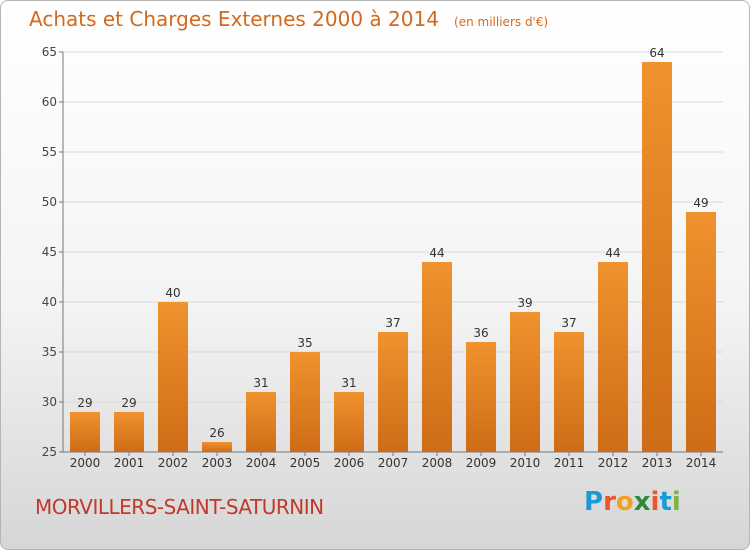  What do you see at coordinates (501, 22) in the screenshot?
I see `chart-unit: (en milliers d'€)` at bounding box center [501, 22].